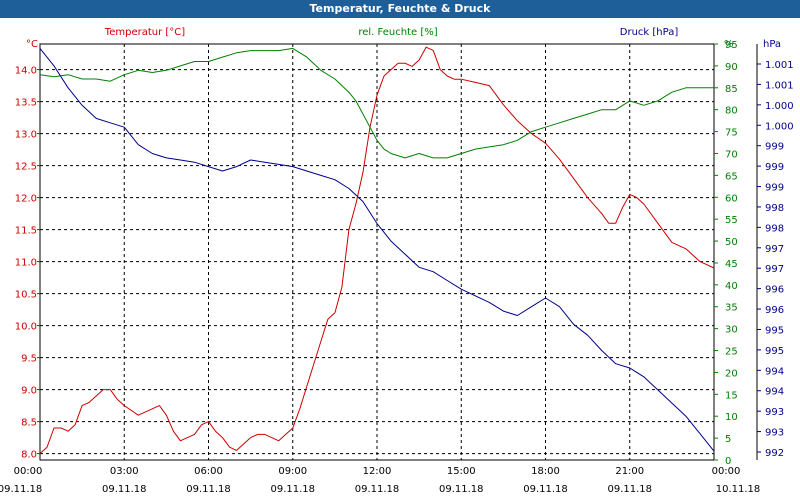 This screenshot has height=500, width=800. Describe the element at coordinates (29, 359) in the screenshot. I see `temperature-tick-label: 9.5` at that location.